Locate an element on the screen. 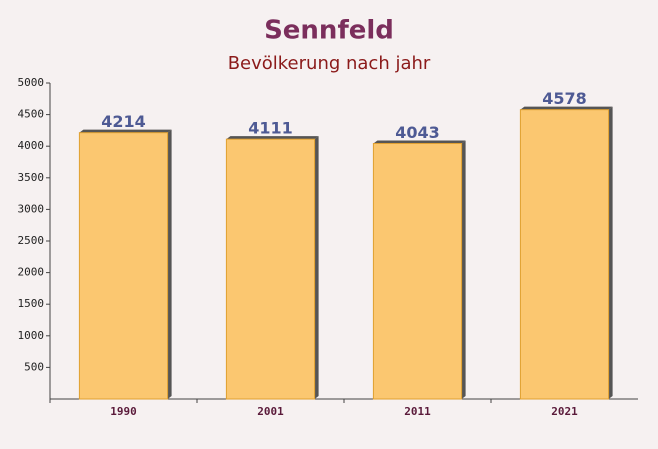 The height and width of the screenshot is (449, 658). x-tick-label: 1990 is located at coordinates (123, 411).